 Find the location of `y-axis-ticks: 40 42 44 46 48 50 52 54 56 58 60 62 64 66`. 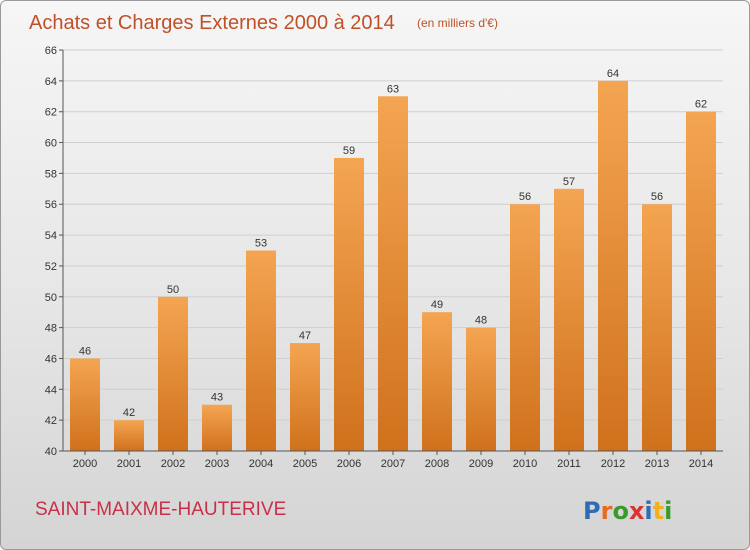

y-axis-ticks: 40 42 44 46 48 50 52 54 56 58 60 62 64 66 is located at coordinates (54, 251).